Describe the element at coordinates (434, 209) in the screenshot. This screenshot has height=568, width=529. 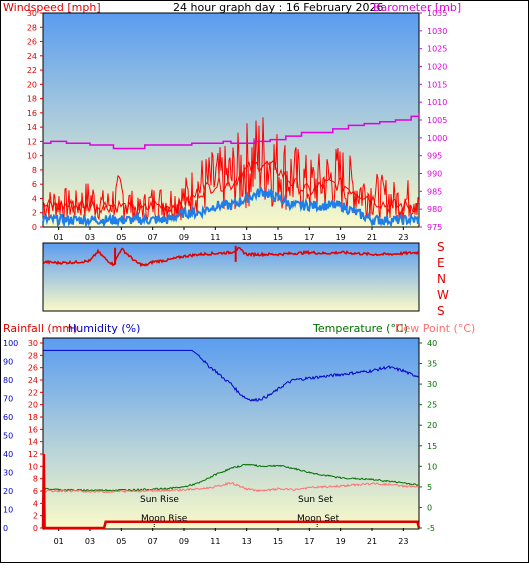
I see `barometer-tick-label: 980` at that location.